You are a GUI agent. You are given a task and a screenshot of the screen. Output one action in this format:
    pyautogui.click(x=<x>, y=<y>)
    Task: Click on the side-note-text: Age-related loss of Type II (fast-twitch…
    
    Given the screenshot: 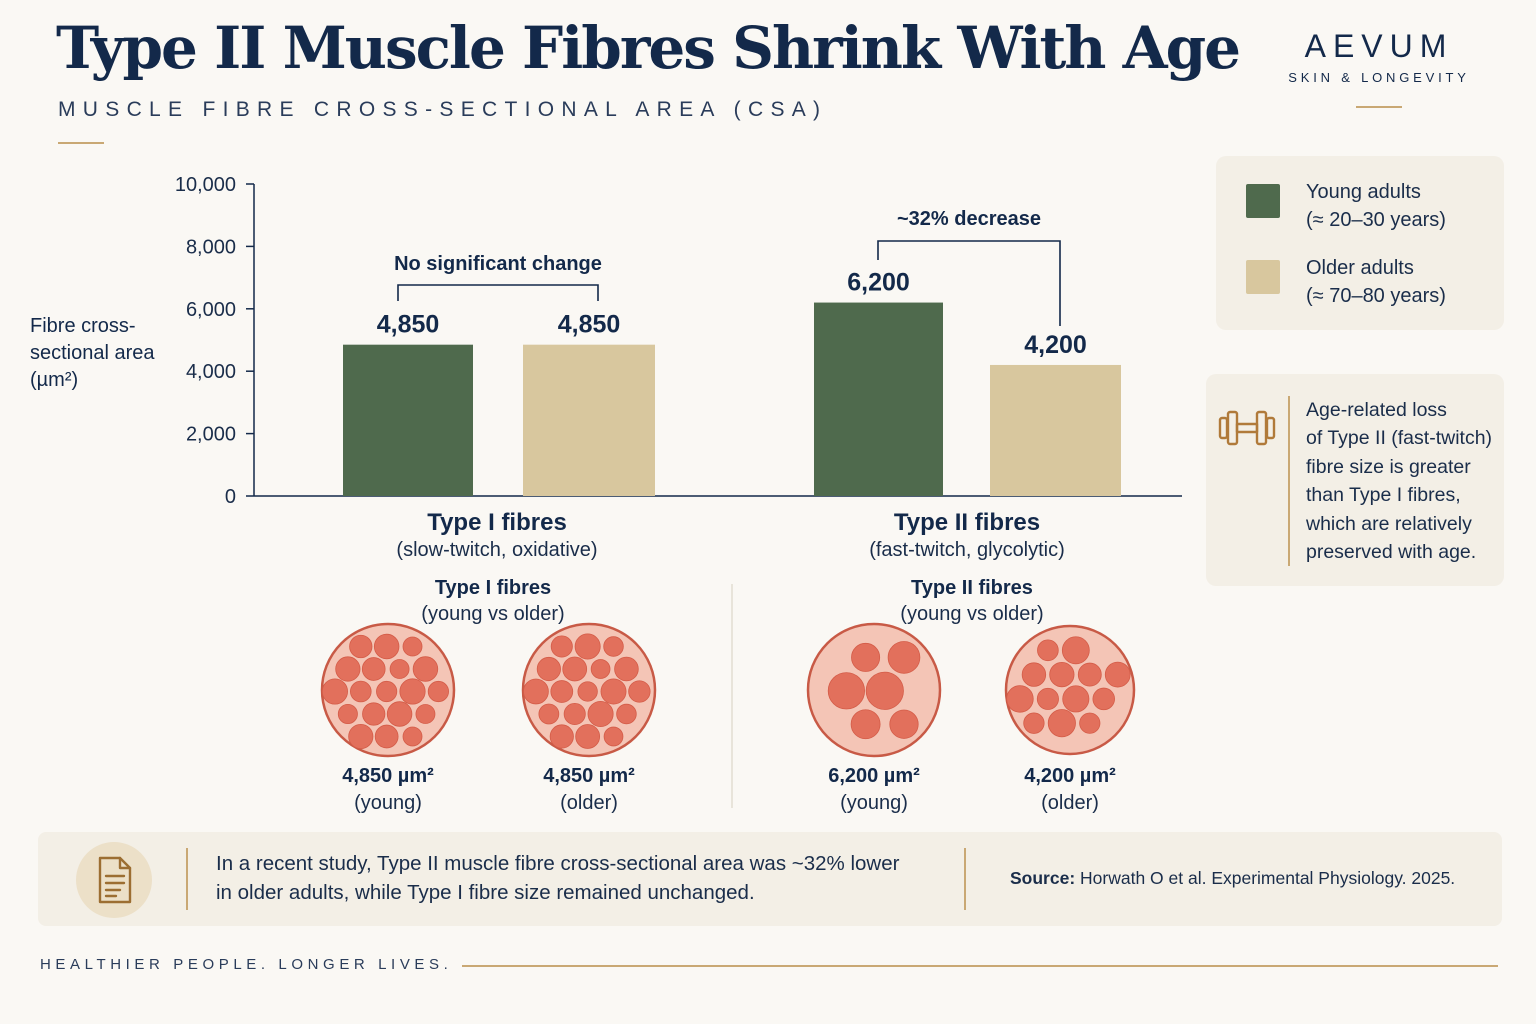 What is the action you would take?
    pyautogui.click(x=1405, y=481)
    